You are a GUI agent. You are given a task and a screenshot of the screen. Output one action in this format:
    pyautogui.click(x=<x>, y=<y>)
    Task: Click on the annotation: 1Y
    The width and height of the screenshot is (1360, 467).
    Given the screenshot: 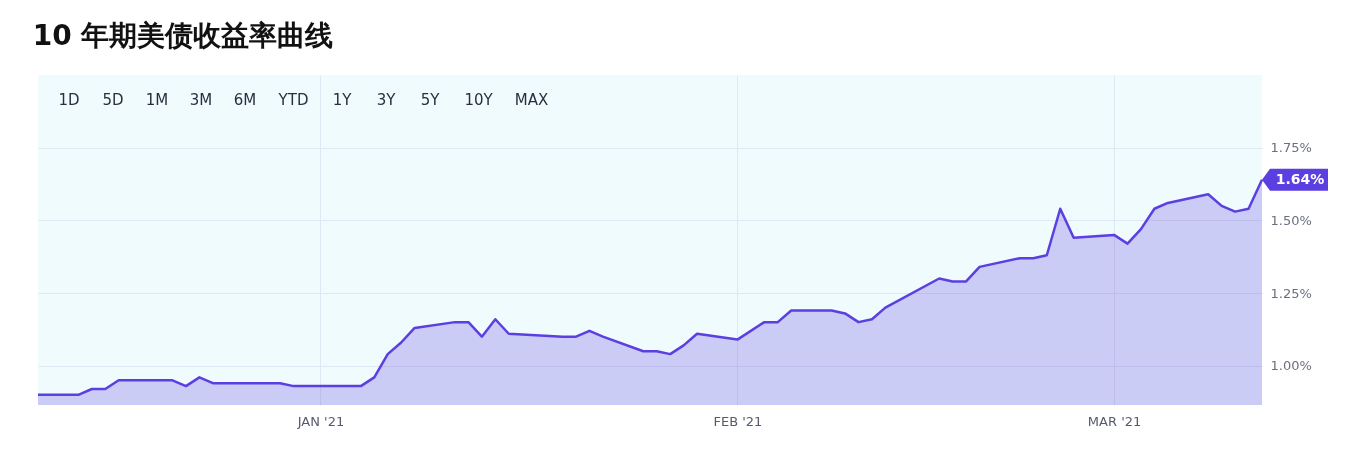 What is the action you would take?
    pyautogui.click(x=342, y=100)
    